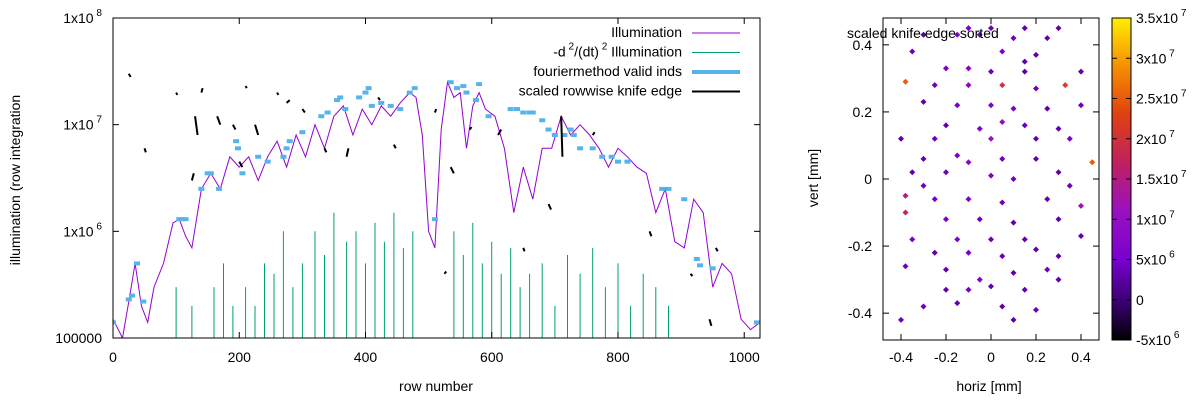  What do you see at coordinates (860, 313) in the screenshot?
I see `y-tick-label: -0.4` at bounding box center [860, 313].